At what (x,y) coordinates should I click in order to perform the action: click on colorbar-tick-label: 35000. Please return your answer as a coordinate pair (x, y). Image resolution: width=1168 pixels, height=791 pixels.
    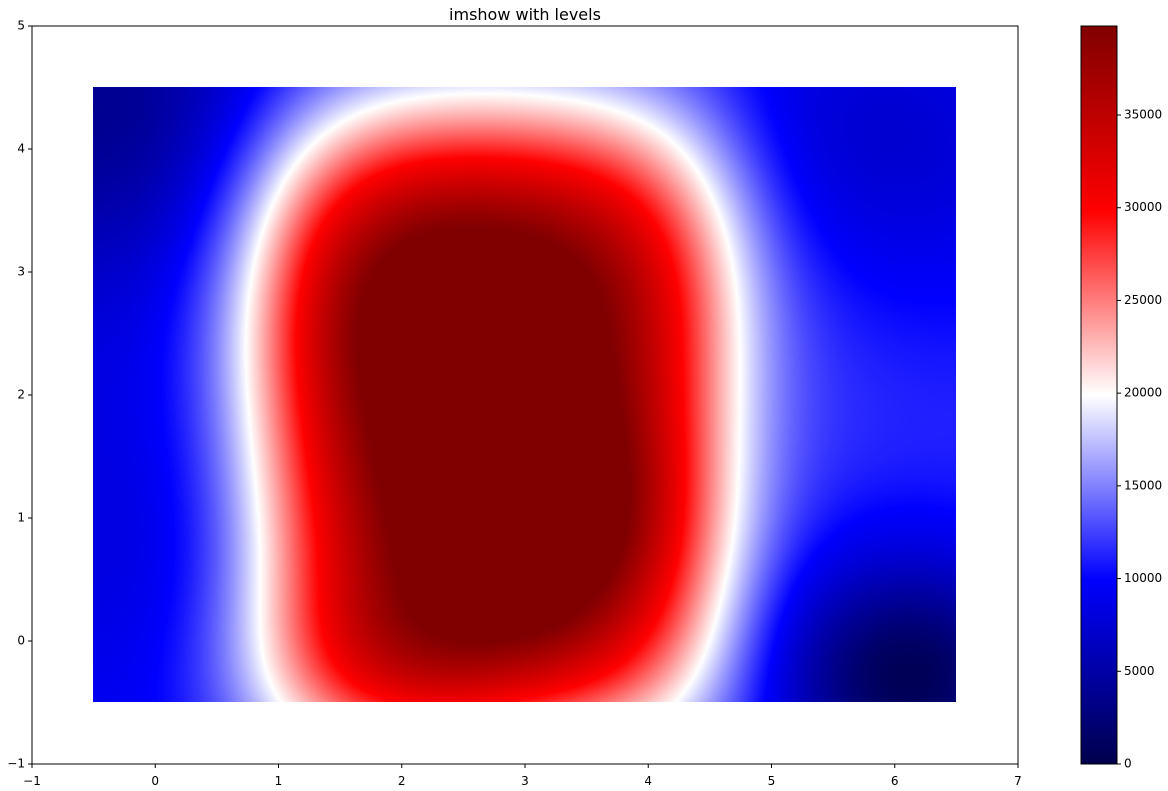
    Looking at the image, I should click on (1143, 115).